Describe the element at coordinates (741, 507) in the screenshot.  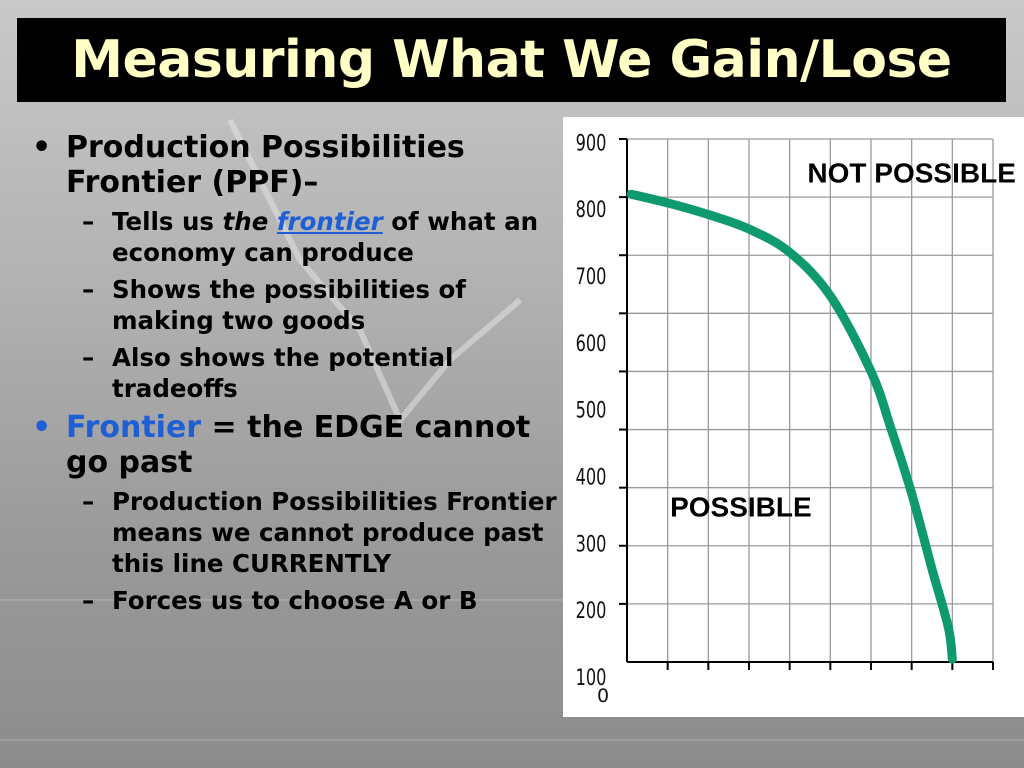
I see `region-label: POSSIBLE` at that location.